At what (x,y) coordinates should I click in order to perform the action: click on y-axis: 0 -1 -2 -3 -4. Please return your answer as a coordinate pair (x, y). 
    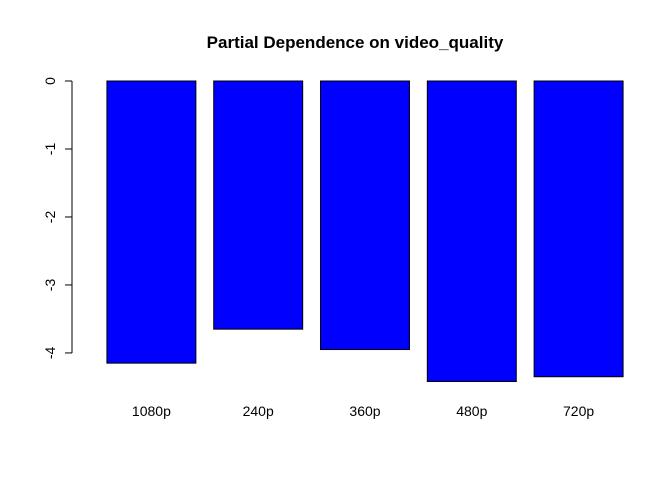
    Looking at the image, I should click on (57, 218).